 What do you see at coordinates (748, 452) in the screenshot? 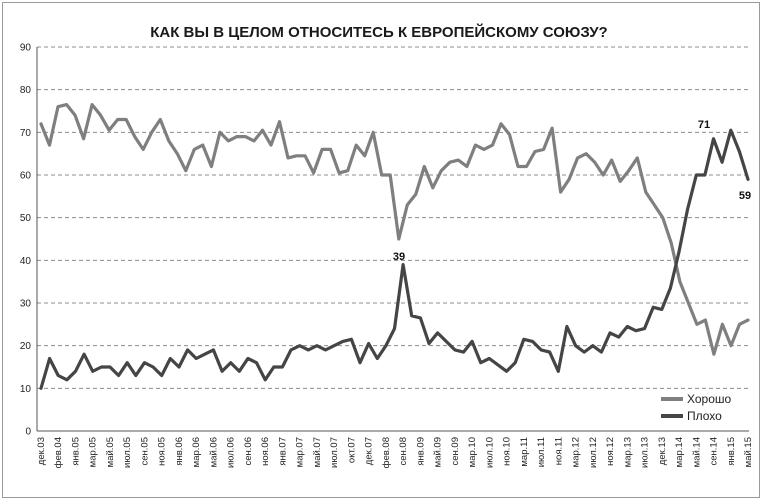
I see `x-tick-label: май.15` at bounding box center [748, 452].